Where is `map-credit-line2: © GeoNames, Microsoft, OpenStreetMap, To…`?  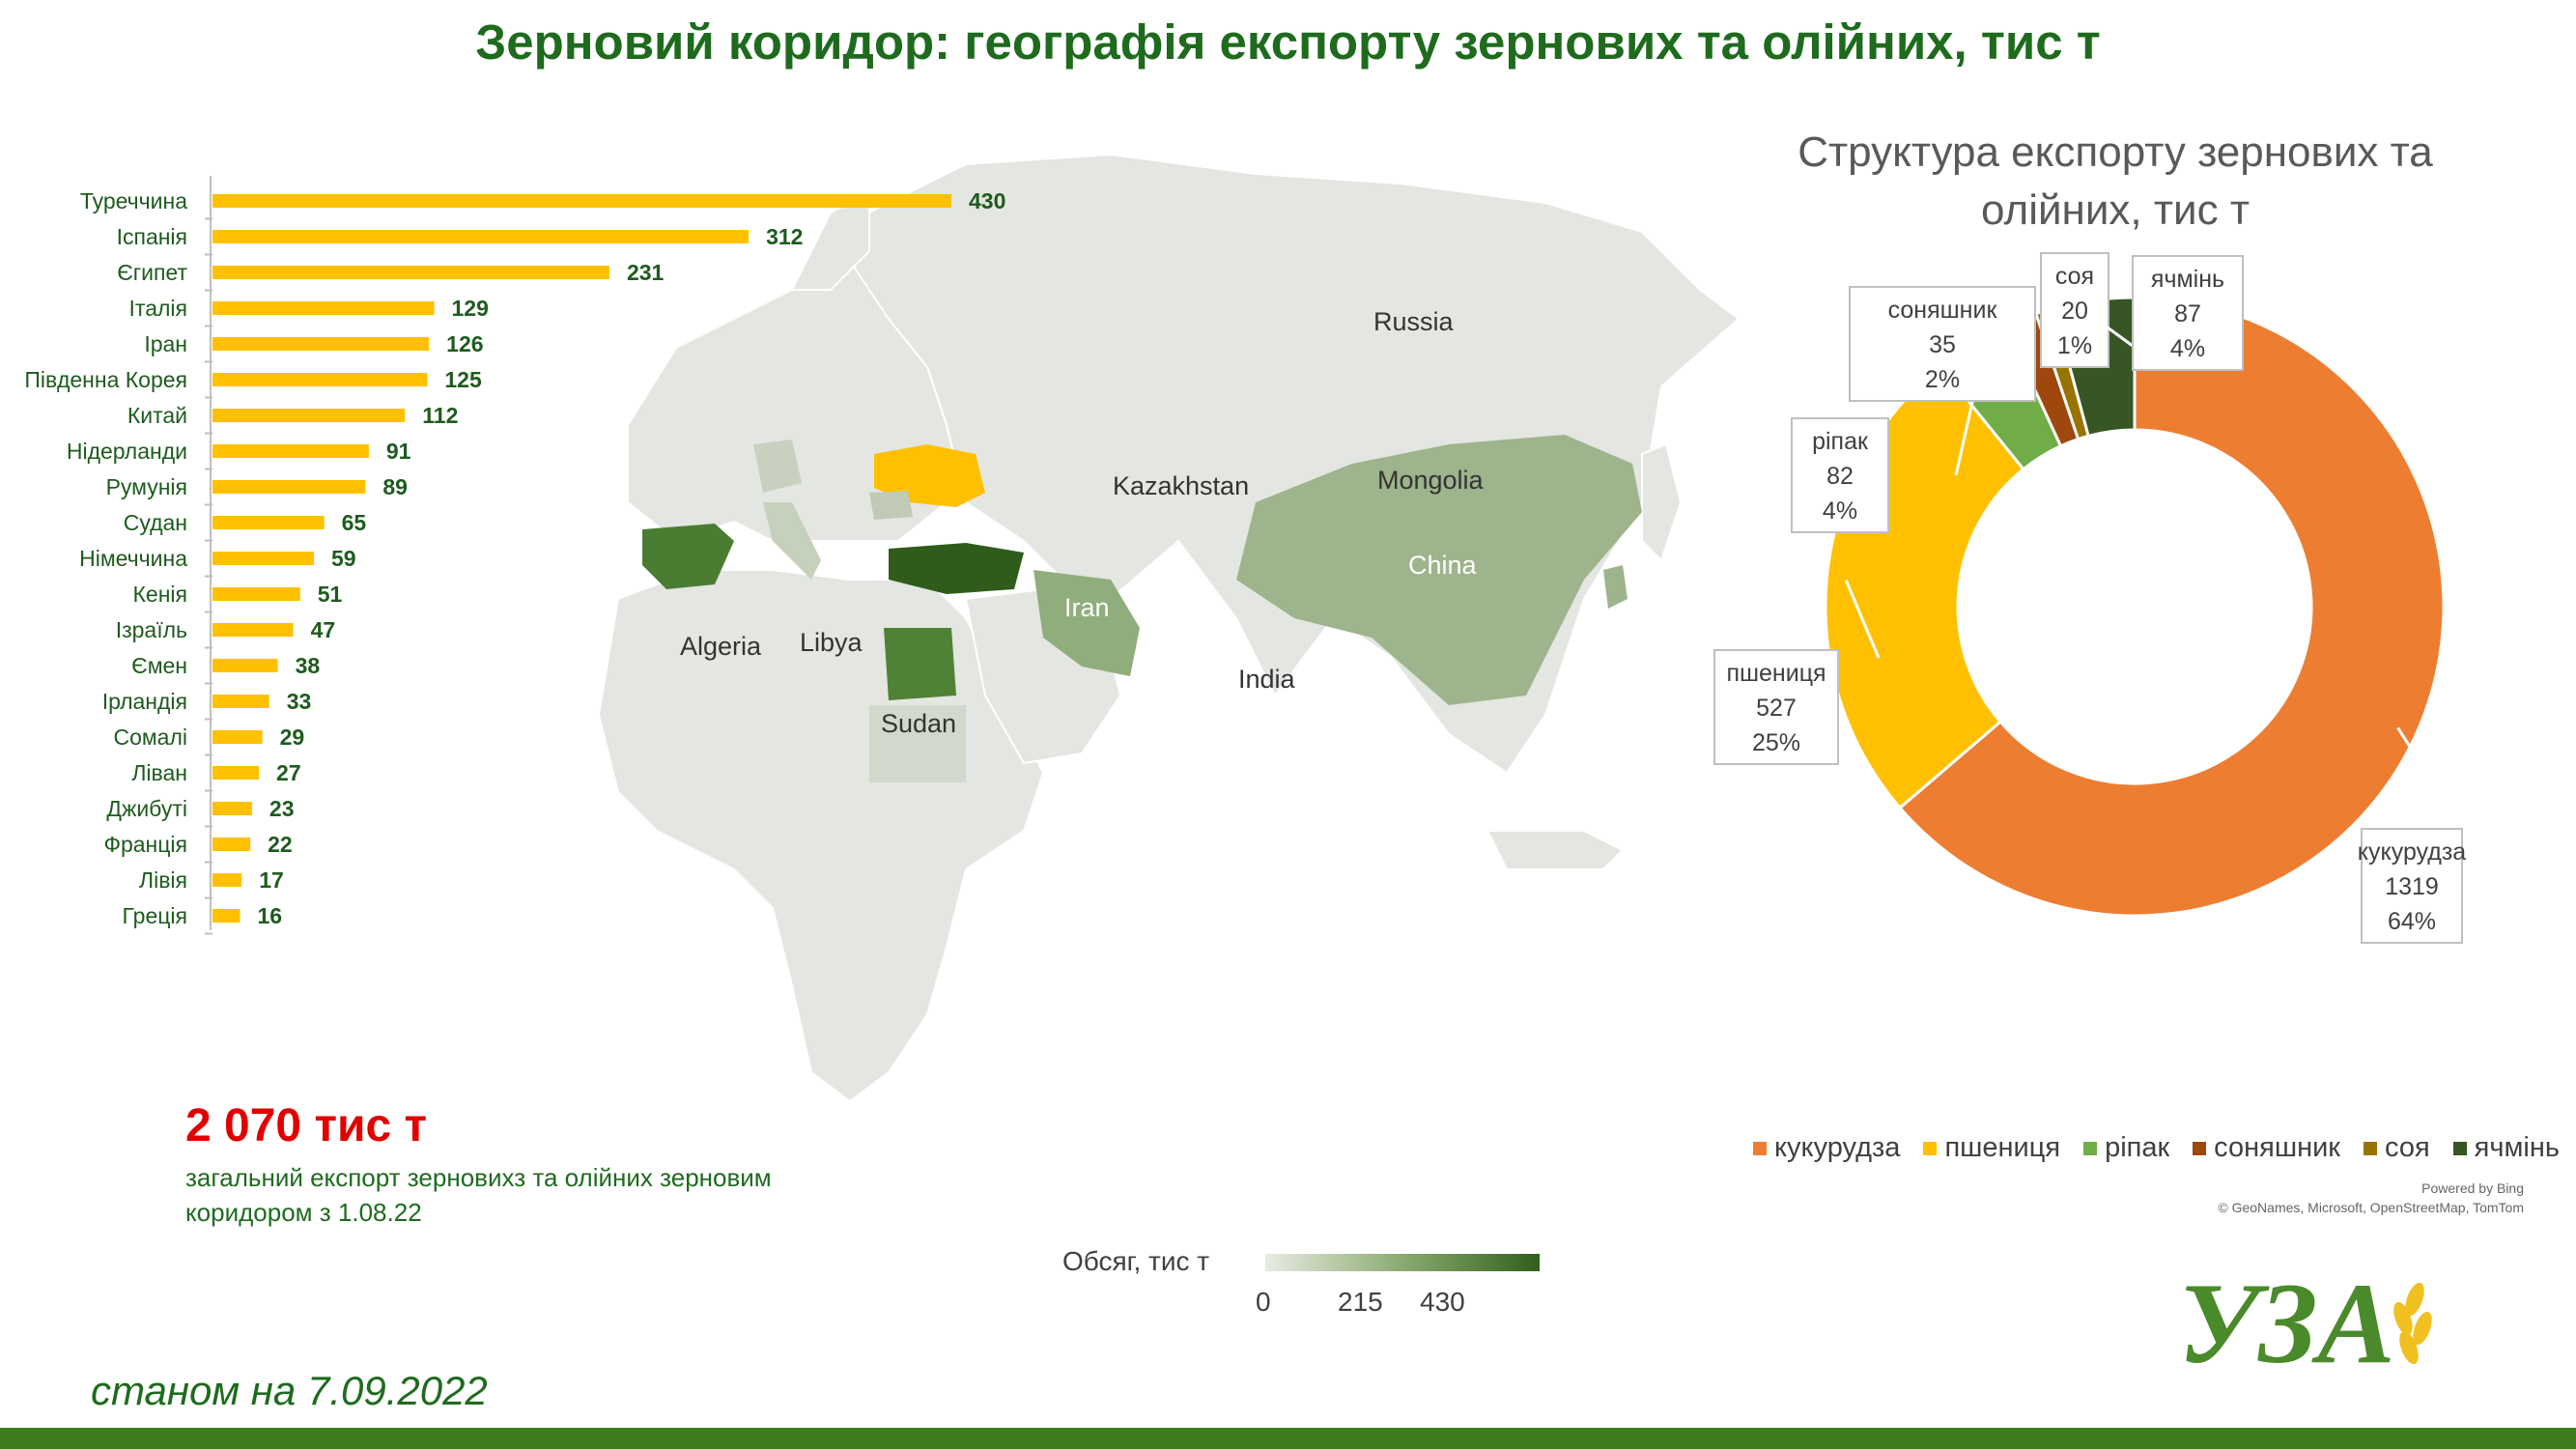
map-credit-line2: © GeoNames, Microsoft, OpenStreetMap, To… is located at coordinates (2371, 1207).